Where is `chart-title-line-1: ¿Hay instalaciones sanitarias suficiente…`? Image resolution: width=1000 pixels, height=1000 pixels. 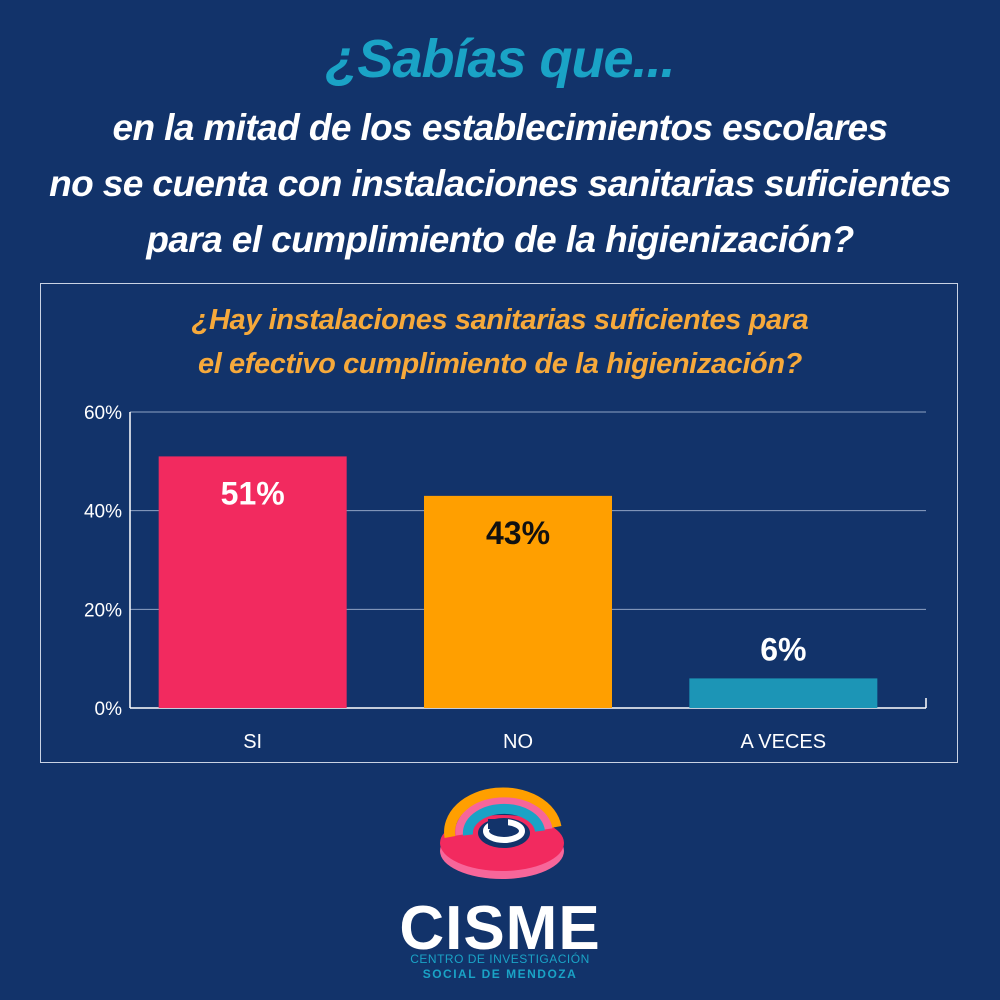 chart-title-line-1: ¿Hay instalaciones sanitarias suficiente… is located at coordinates (500, 320).